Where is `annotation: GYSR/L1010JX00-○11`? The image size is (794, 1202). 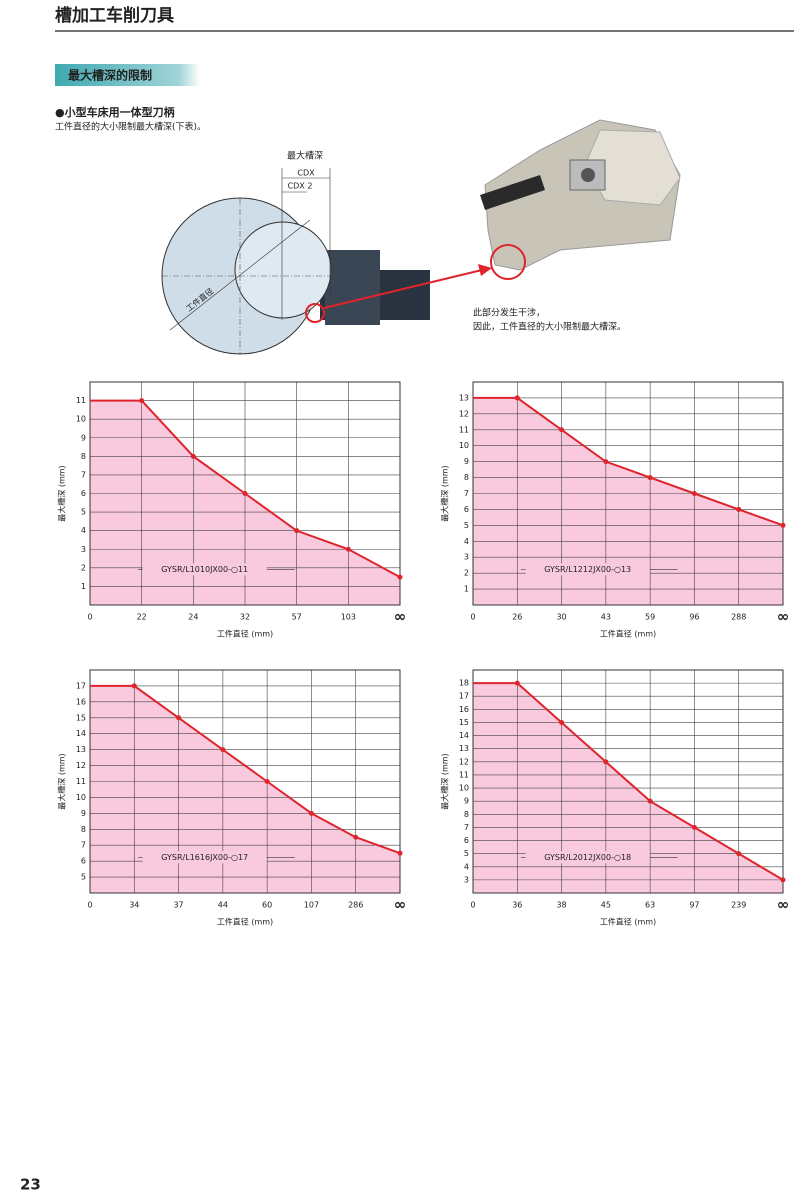
annotation: GYSR/L1010JX00-○11 is located at coordinates (204, 569).